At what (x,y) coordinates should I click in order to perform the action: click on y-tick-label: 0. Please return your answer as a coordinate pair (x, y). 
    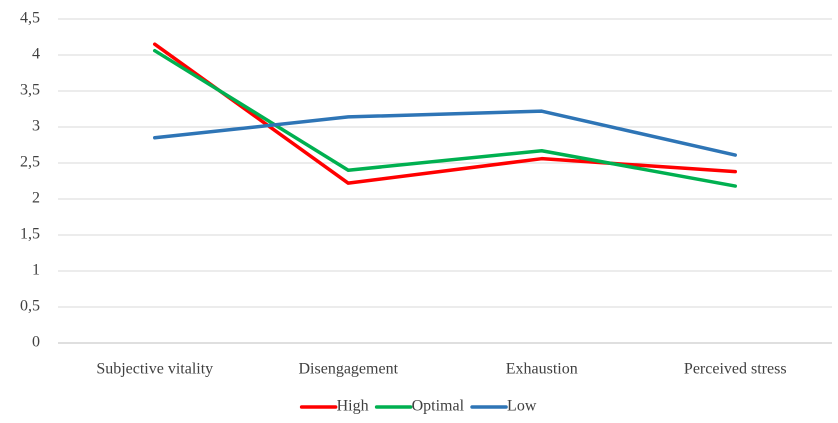
    Looking at the image, I should click on (36, 342).